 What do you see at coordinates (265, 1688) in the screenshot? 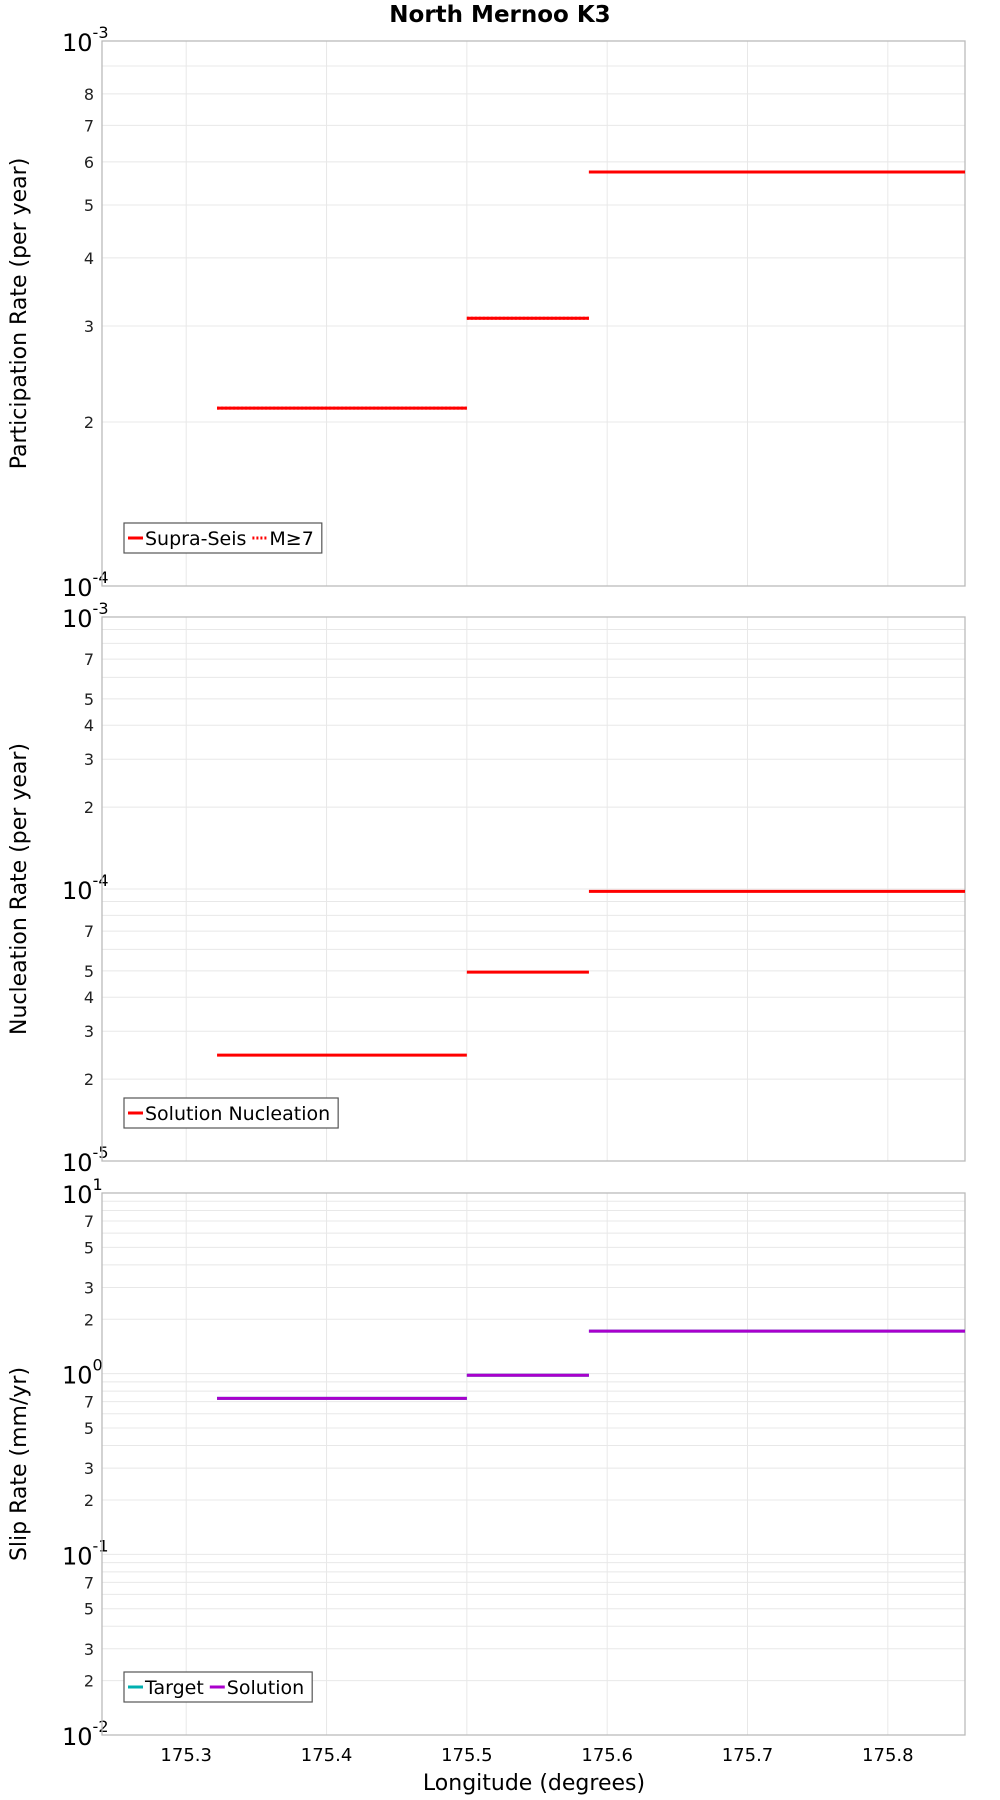
I see `legend-label: Solution` at bounding box center [265, 1688].